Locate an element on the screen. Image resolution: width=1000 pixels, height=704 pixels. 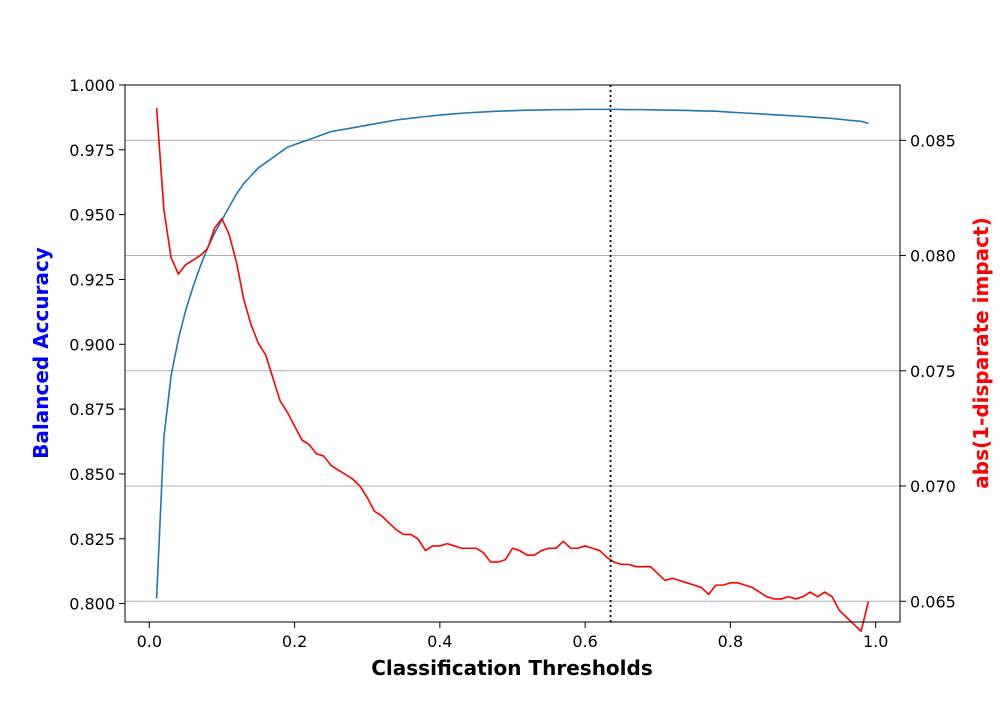
y-left-tick-label: 0.975 is located at coordinates (92, 150).